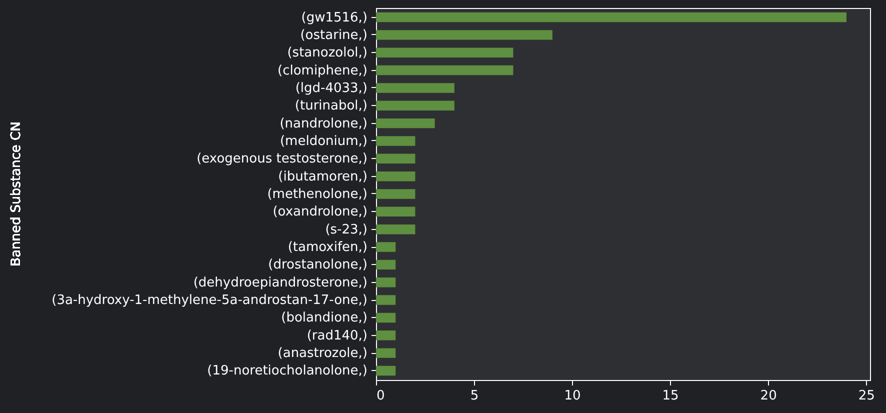 This screenshot has height=413, width=886. I want to click on y-tick-label: (meldonium,), so click(324, 141).